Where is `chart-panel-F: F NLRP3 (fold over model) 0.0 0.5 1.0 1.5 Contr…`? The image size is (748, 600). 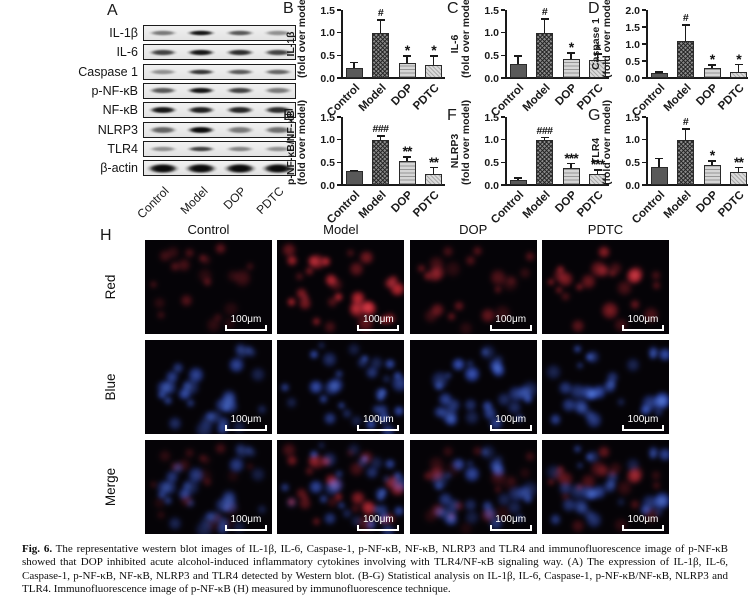 chart-panel-F: F NLRP3 (fold over model) 0.0 0.5 1.0 1.5 Contr… is located at coordinates (529, 163).